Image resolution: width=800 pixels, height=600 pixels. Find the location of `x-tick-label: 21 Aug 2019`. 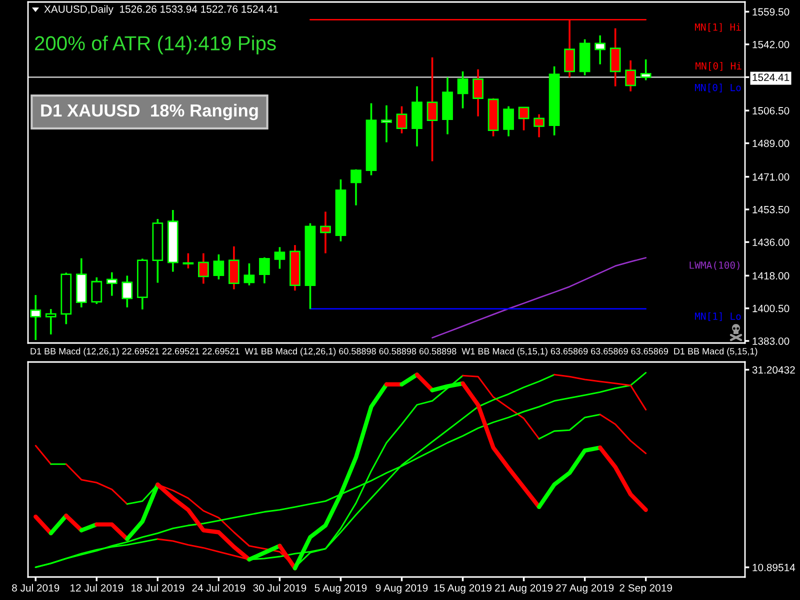

x-tick-label: 21 Aug 2019 is located at coordinates (524, 589).